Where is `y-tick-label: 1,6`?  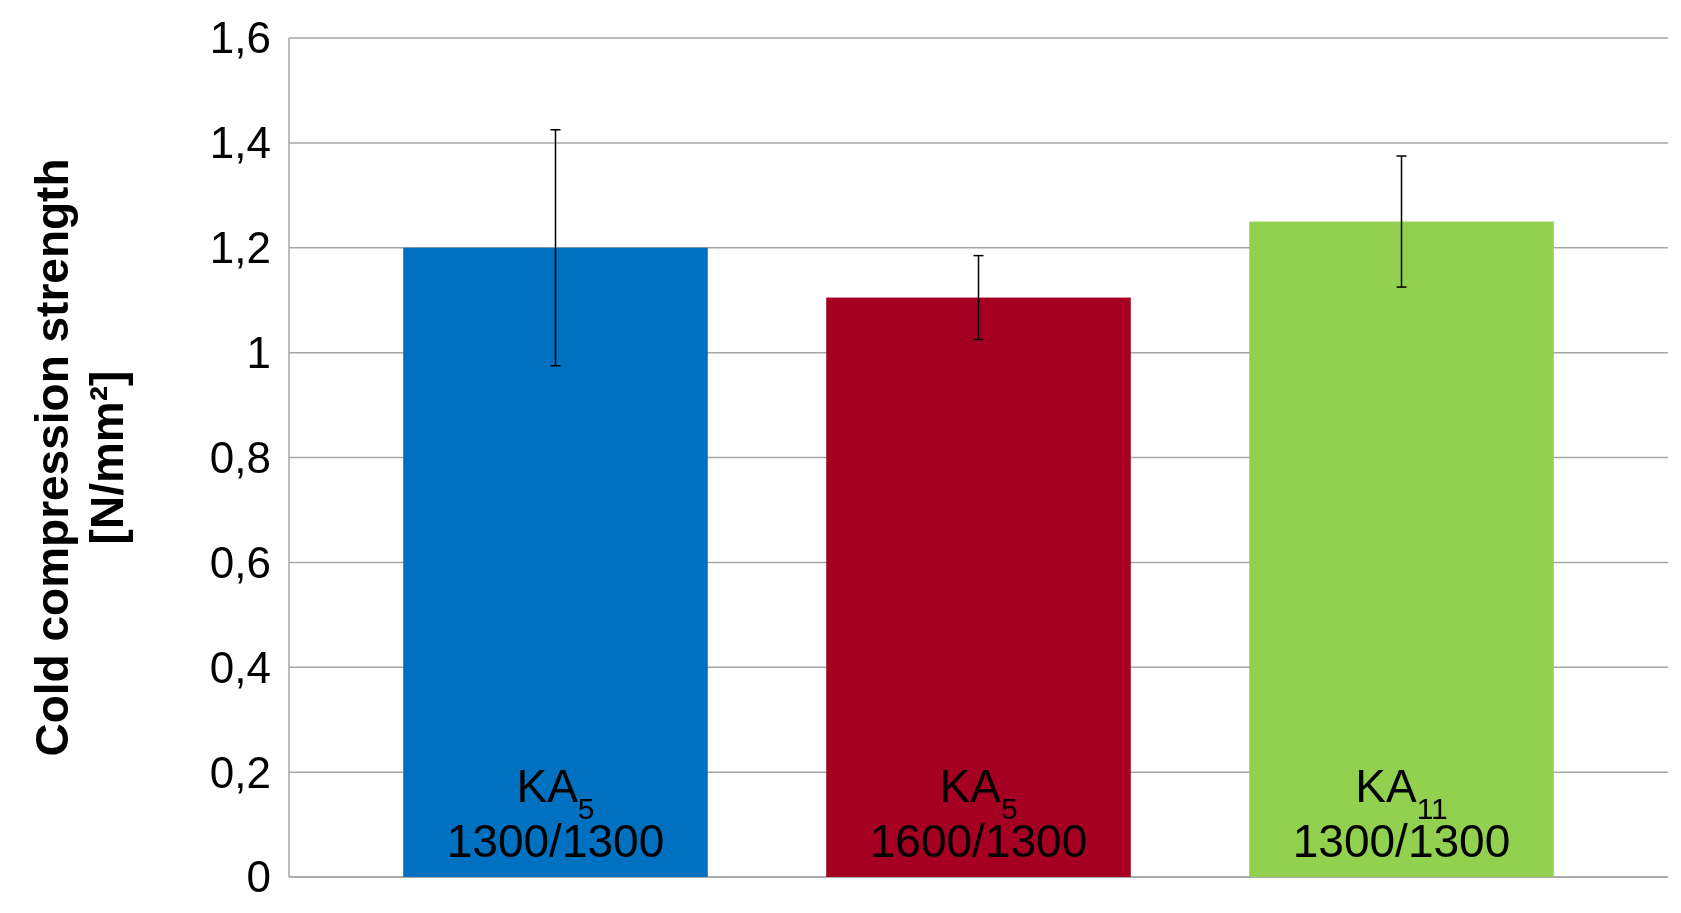
y-tick-label: 1,6 is located at coordinates (240, 38).